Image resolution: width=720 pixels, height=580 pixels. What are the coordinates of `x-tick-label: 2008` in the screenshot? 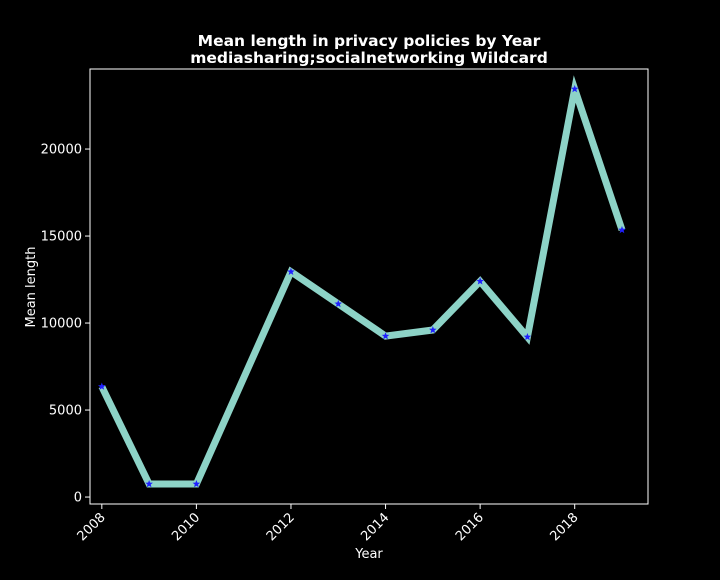 It's located at (92, 527).